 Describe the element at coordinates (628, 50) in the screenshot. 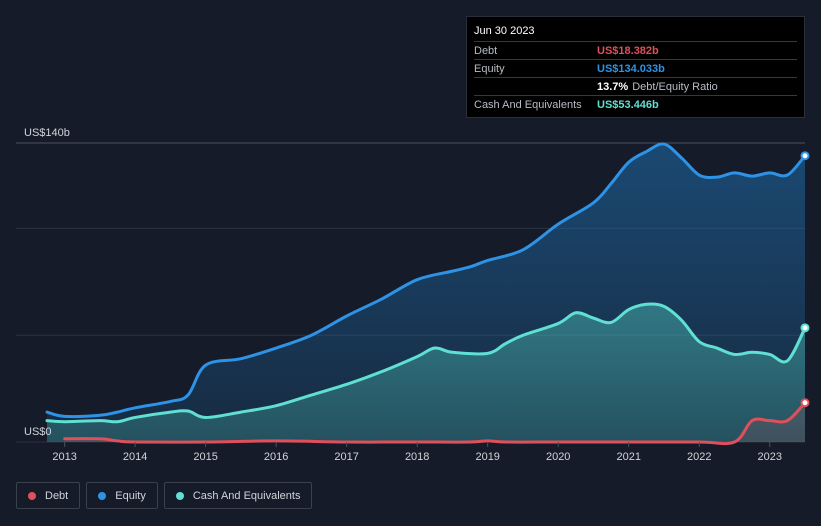

I see `tooltip-debt-value: US$18.382b` at that location.